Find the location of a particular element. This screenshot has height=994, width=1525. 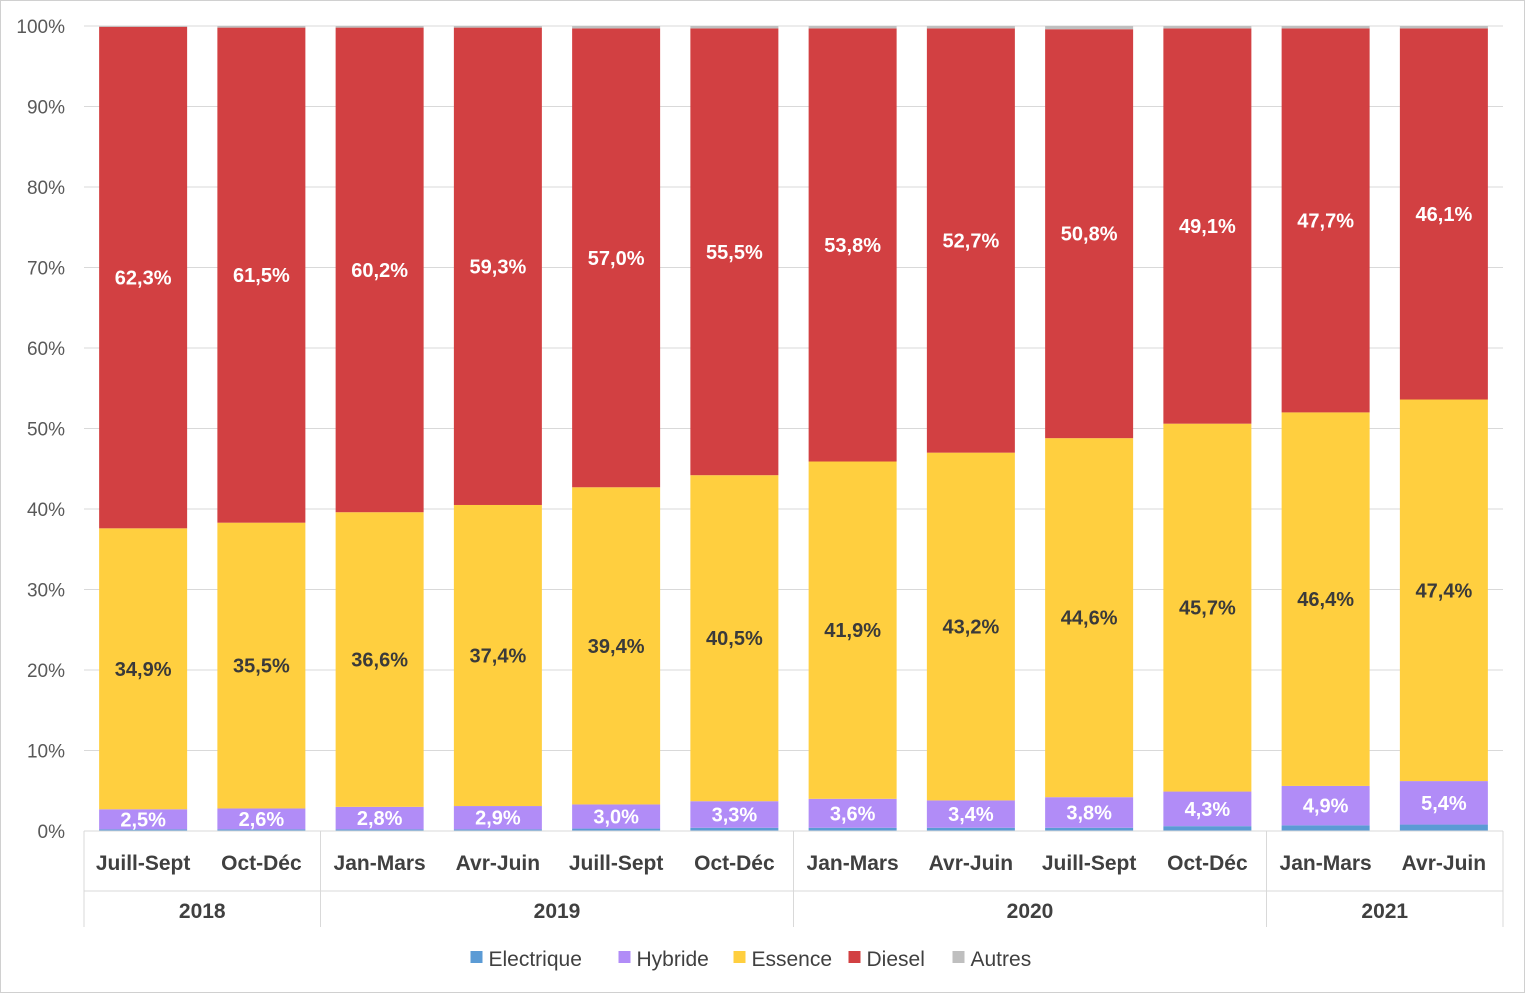

data-label-hybride: 3,3% is located at coordinates (735, 815).